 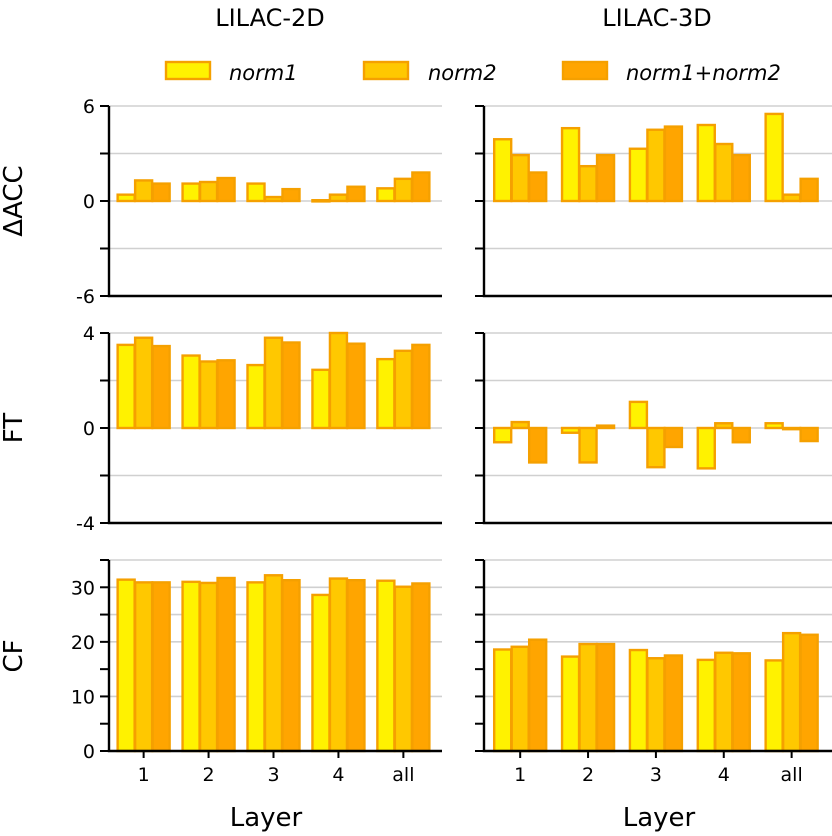 What do you see at coordinates (463, 818) in the screenshot?
I see `x-axis-titles: Layer Layer` at bounding box center [463, 818].